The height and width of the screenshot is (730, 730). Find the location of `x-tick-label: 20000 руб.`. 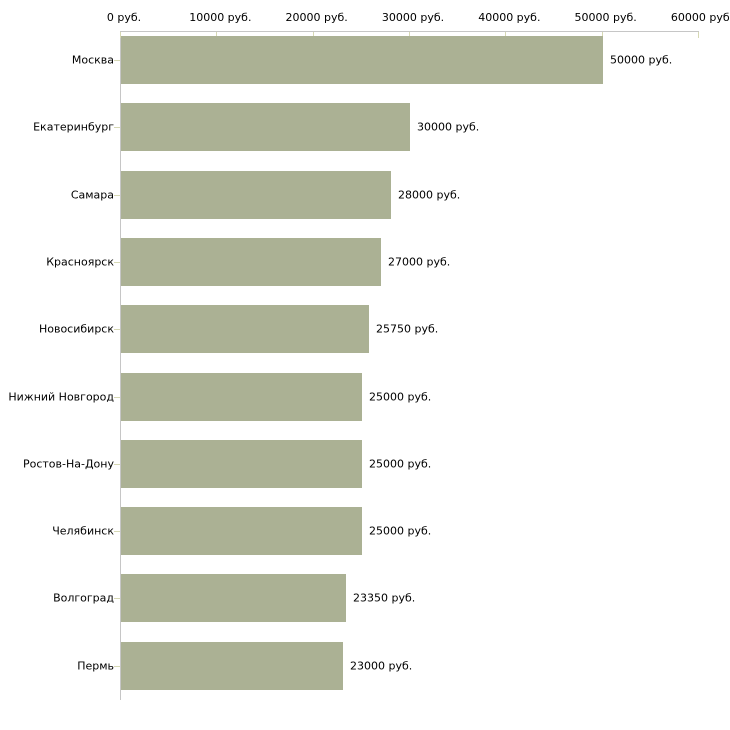

x-tick-label: 20000 руб. is located at coordinates (316, 17).